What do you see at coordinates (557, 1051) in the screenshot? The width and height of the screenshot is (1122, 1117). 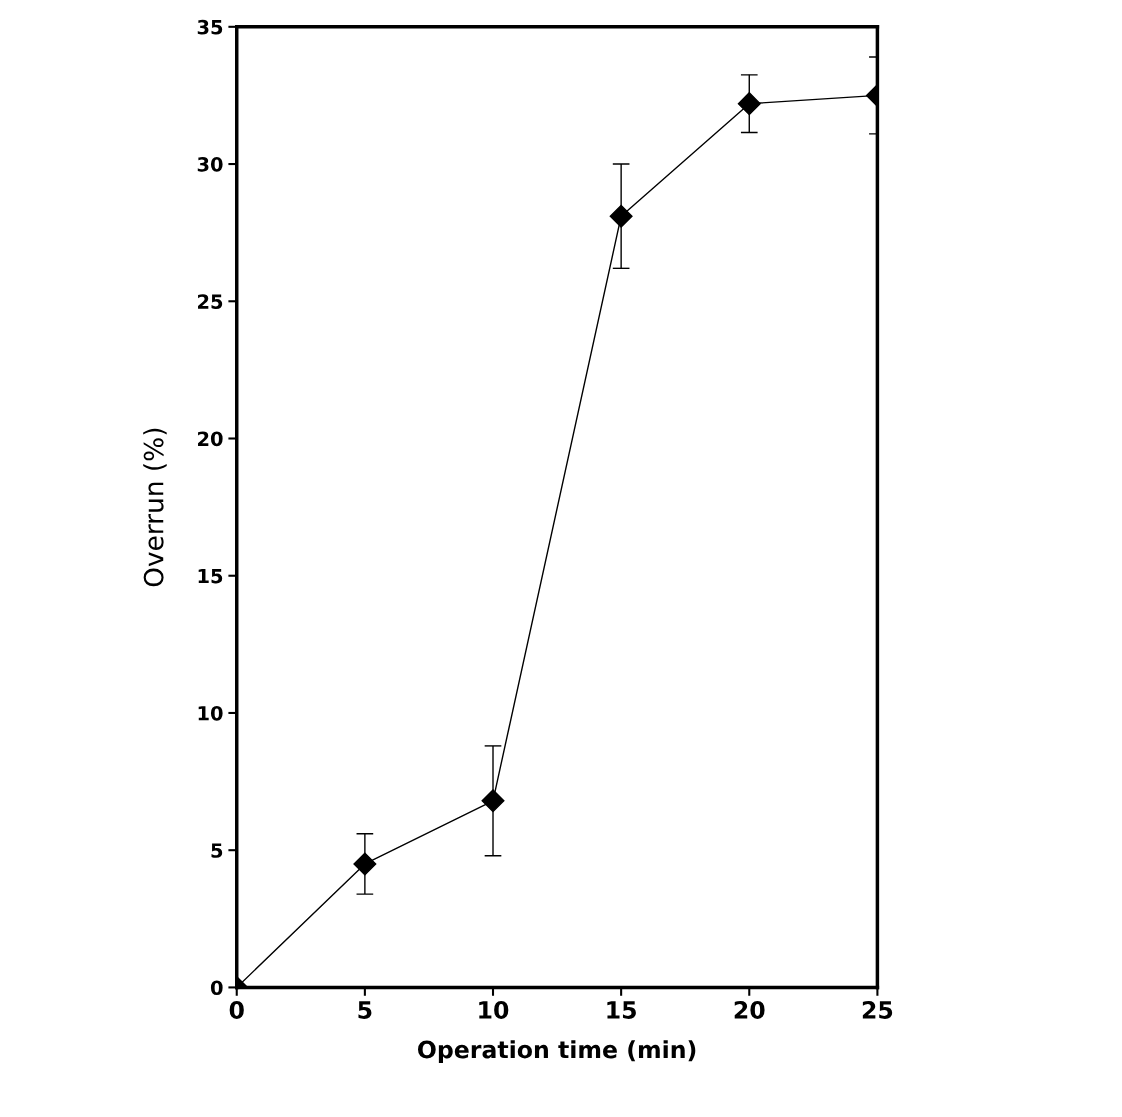 I see `x-axis-title: Operation time (min)` at bounding box center [557, 1051].